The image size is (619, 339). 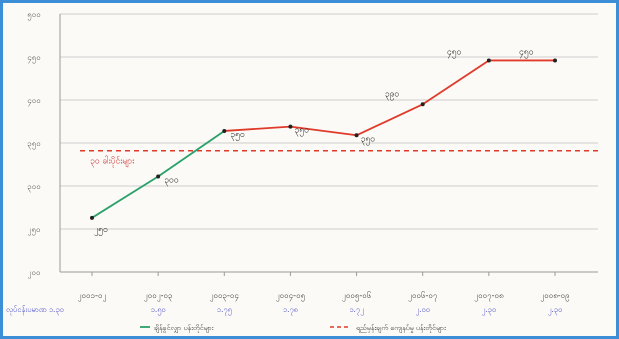 What do you see at coordinates (356, 296) in the screenshot?
I see `x-category-label: ၂၀၀၅-၀၆` at bounding box center [356, 296].